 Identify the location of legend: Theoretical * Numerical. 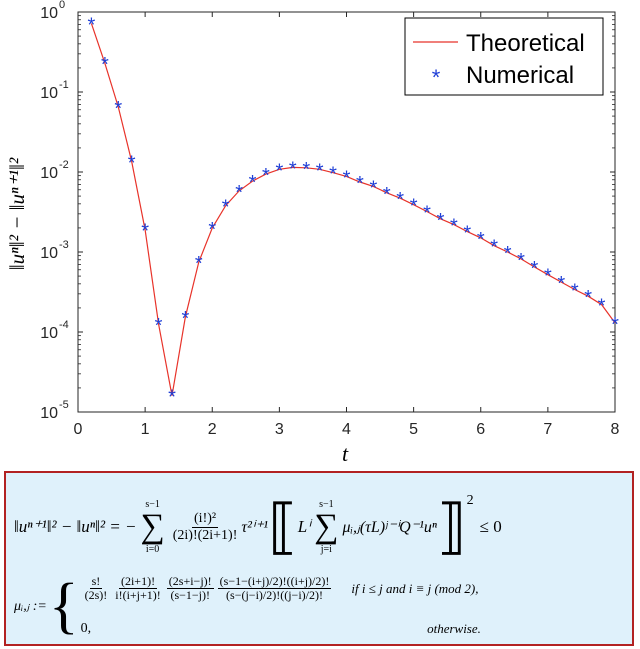
(504, 56).